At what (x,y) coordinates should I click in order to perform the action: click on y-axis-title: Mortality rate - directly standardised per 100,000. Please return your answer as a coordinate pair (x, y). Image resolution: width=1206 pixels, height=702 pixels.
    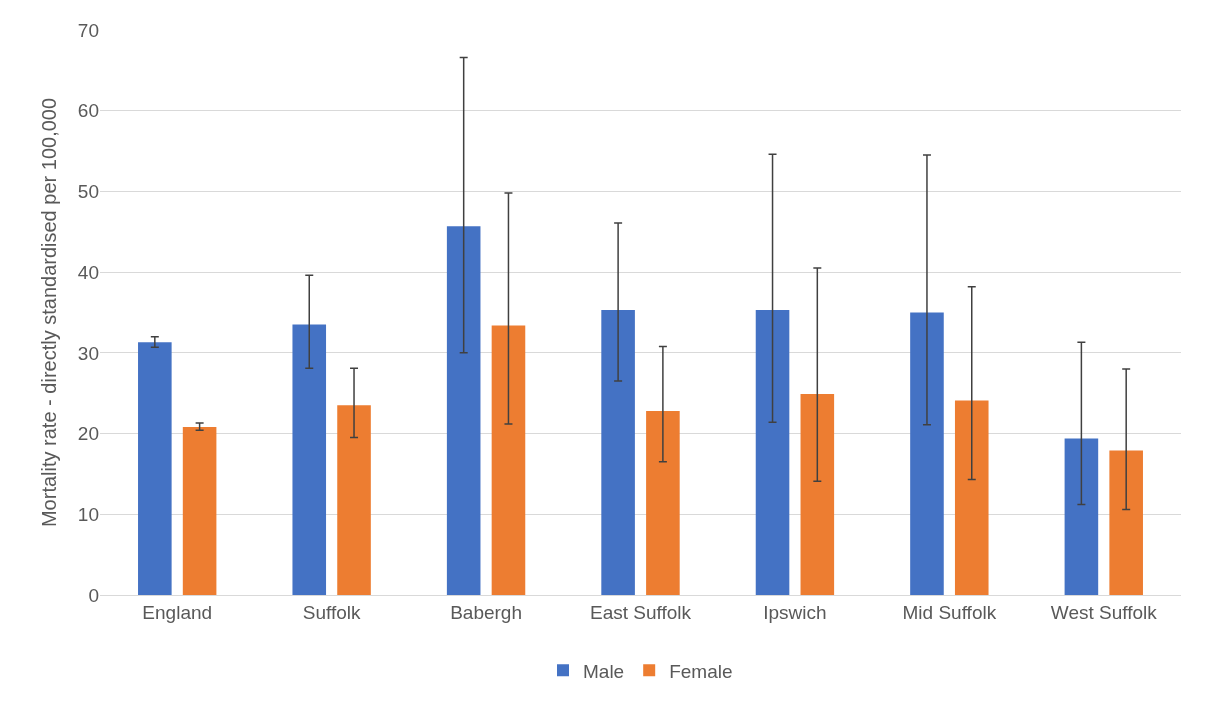
    Looking at the image, I should click on (49, 312).